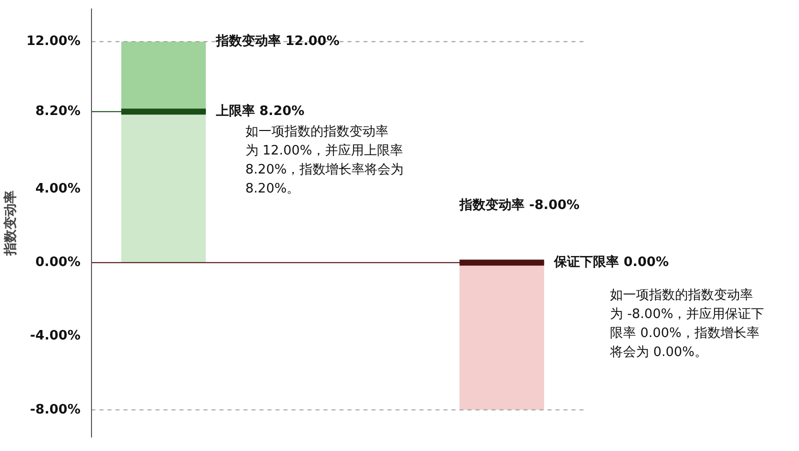  What do you see at coordinates (611, 262) in the screenshot?
I see `ref-line-label: 保证下限率 0.00%` at bounding box center [611, 262].